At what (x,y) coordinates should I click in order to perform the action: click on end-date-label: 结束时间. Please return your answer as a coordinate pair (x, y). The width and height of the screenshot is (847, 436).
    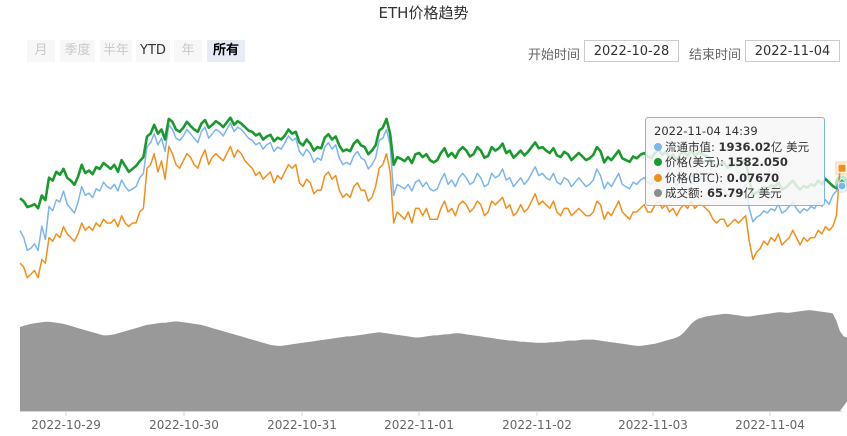
    Looking at the image, I should click on (715, 55).